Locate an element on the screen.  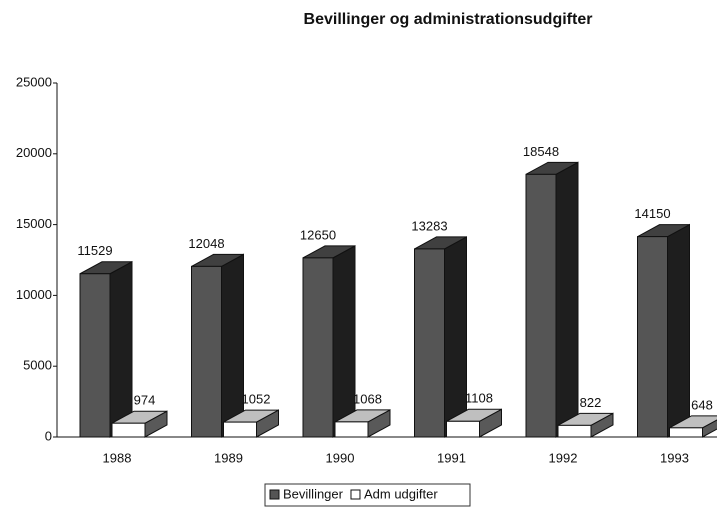
value-label: 1052 is located at coordinates (256, 399).